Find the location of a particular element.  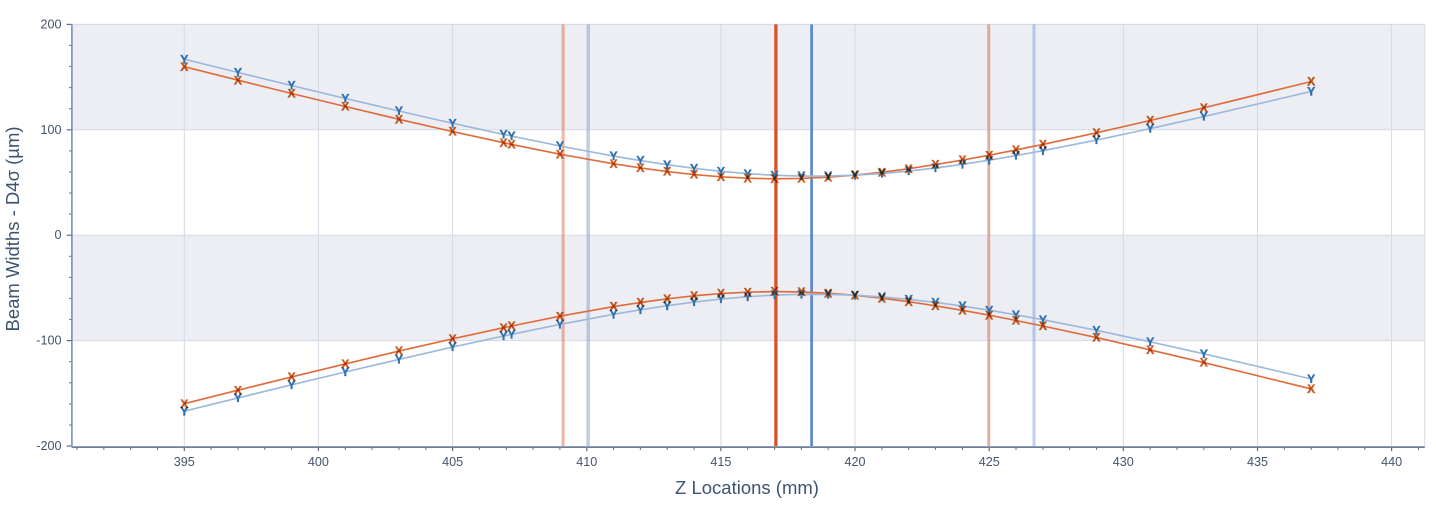

svg-text: -100 is located at coordinates (48, 341).